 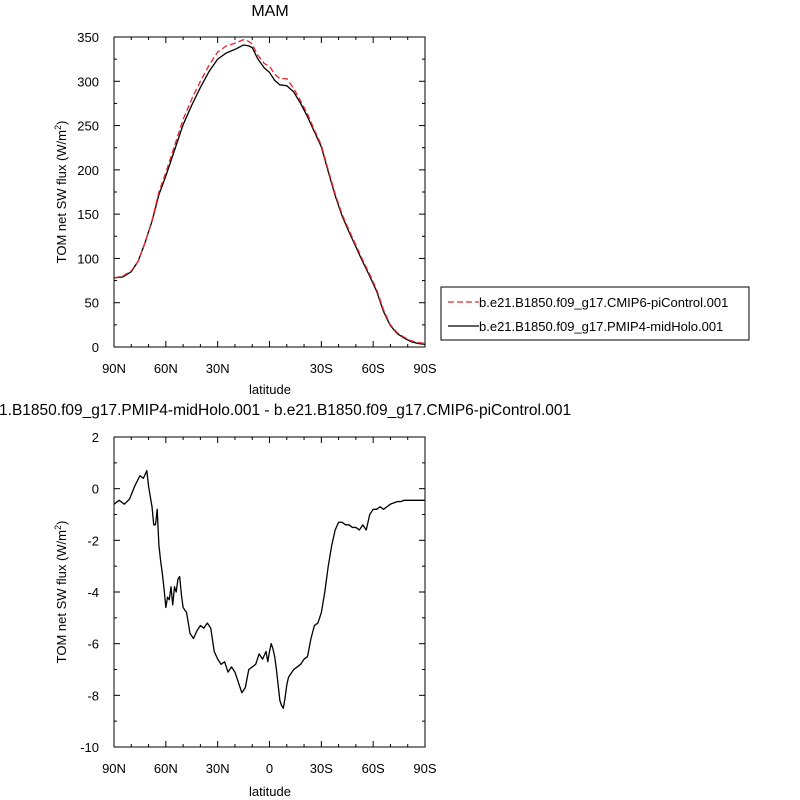 What do you see at coordinates (270, 389) in the screenshot?
I see `top-chart-x-axis-label: latitude` at bounding box center [270, 389].